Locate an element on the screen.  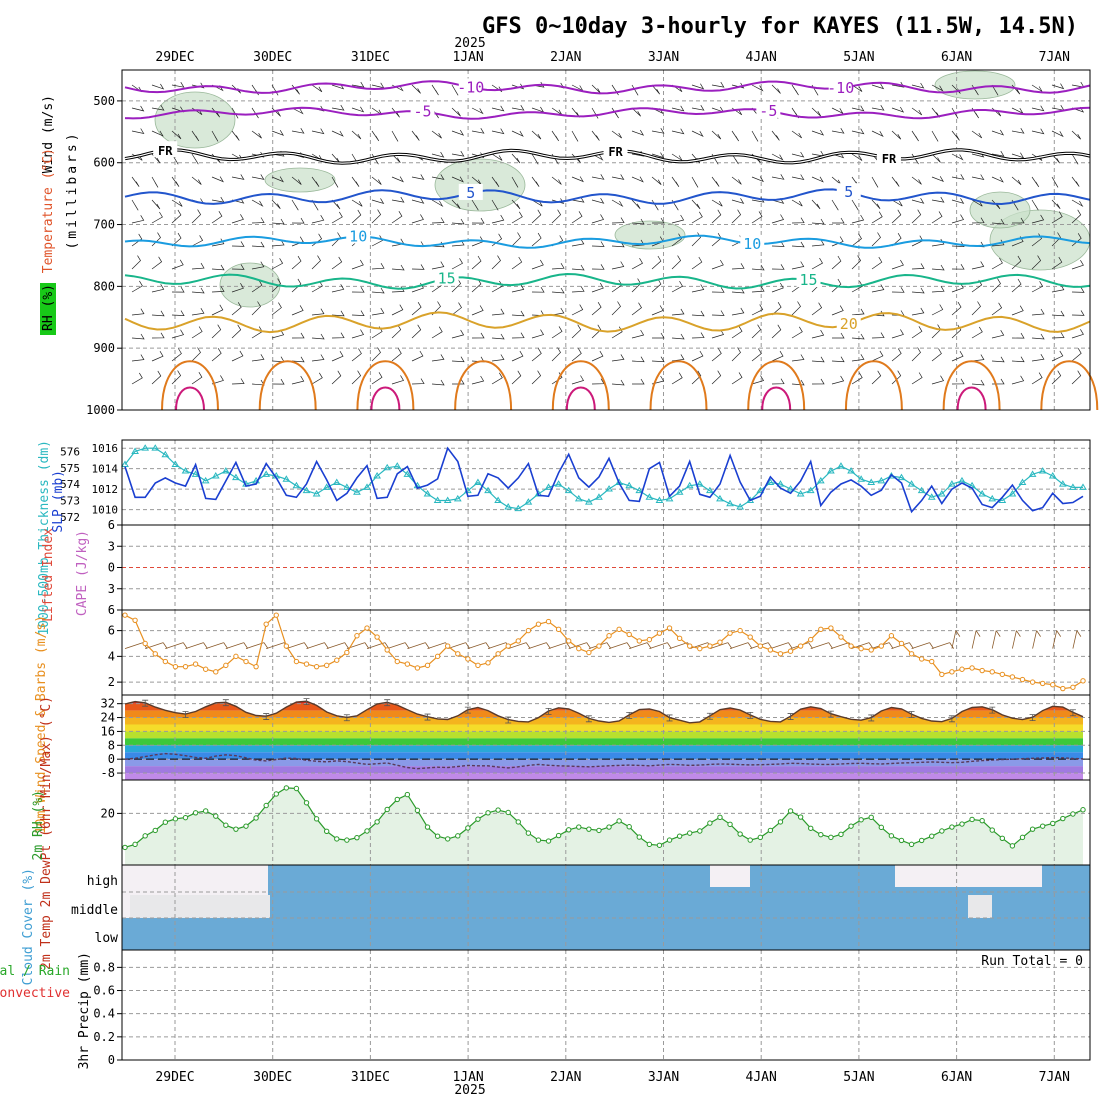
date-tick-top: 30DEC is located at coordinates (272, 57).